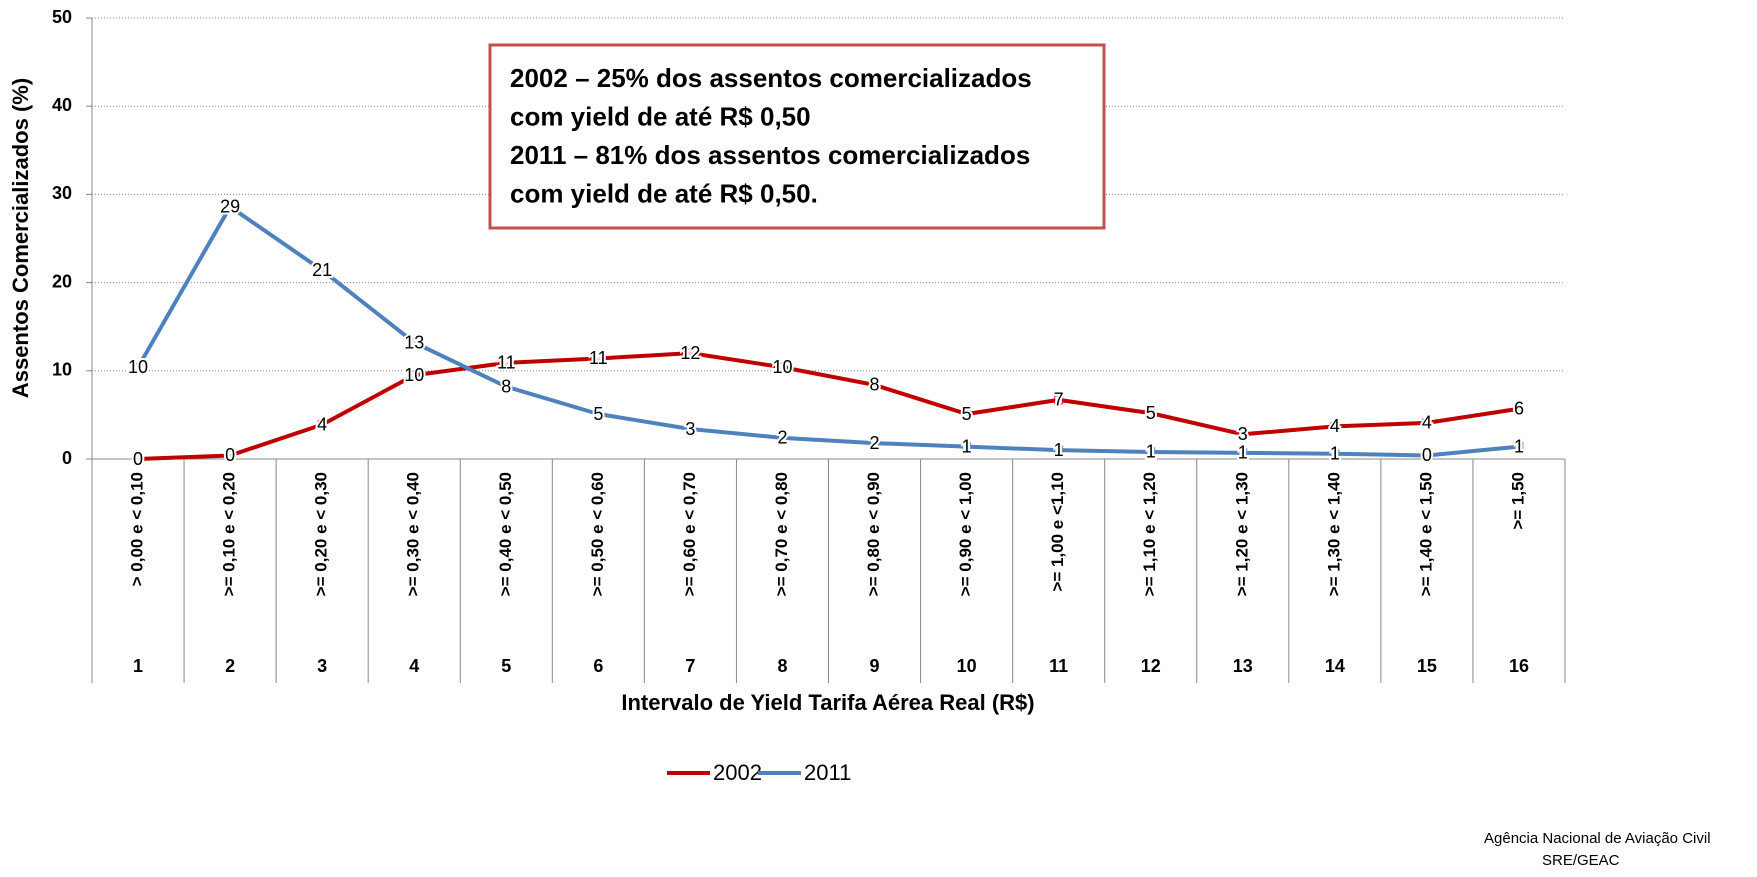  Describe the element at coordinates (137, 529) in the screenshot. I see `x-tick-label: > 0,00 e < 0,10` at that location.